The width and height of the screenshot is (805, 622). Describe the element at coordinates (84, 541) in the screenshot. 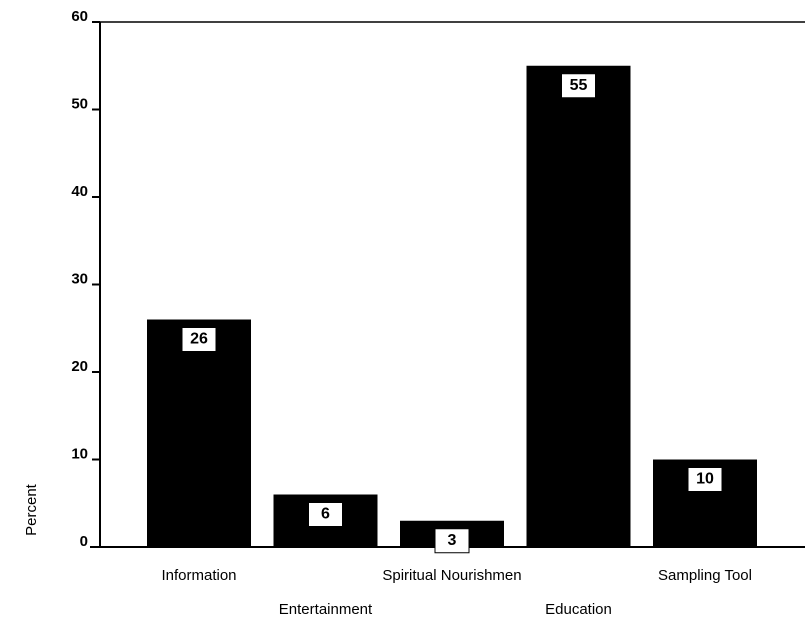

I see `y-tick-label: 0` at that location.